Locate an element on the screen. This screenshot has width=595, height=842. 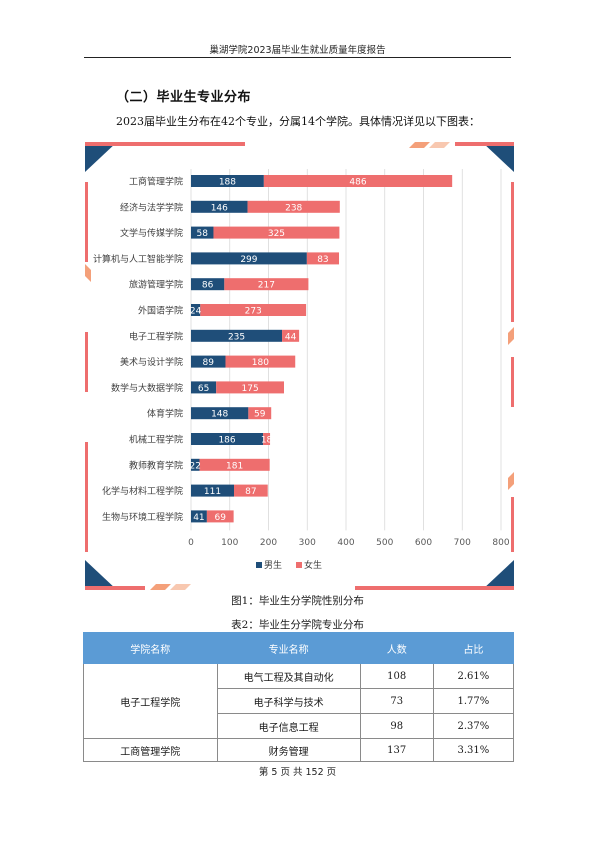
corner-top-left is located at coordinates (101, 157).